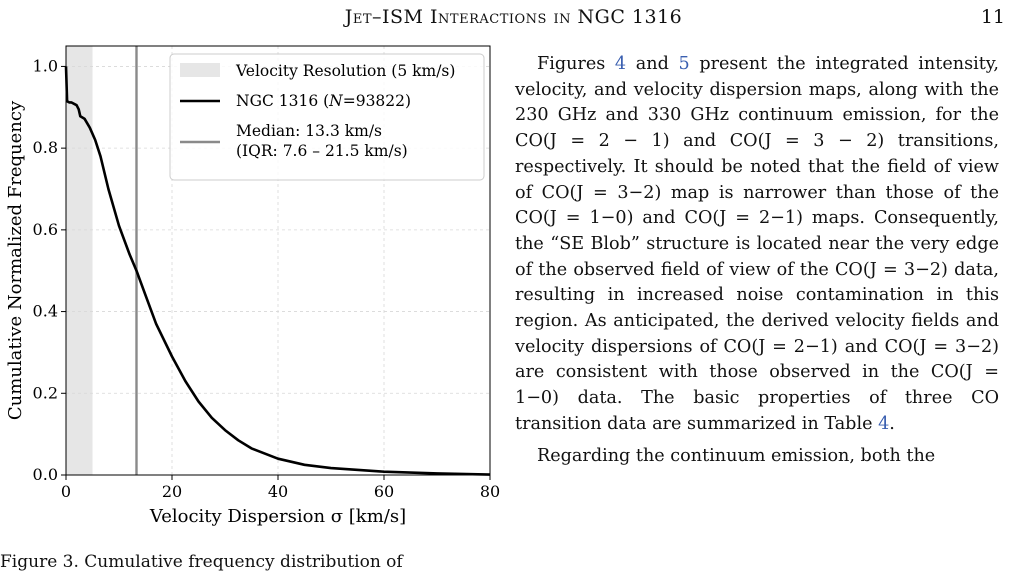 This screenshot has width=1027, height=580. What do you see at coordinates (620, 64) in the screenshot?
I see `figure-ref: 4` at bounding box center [620, 64].